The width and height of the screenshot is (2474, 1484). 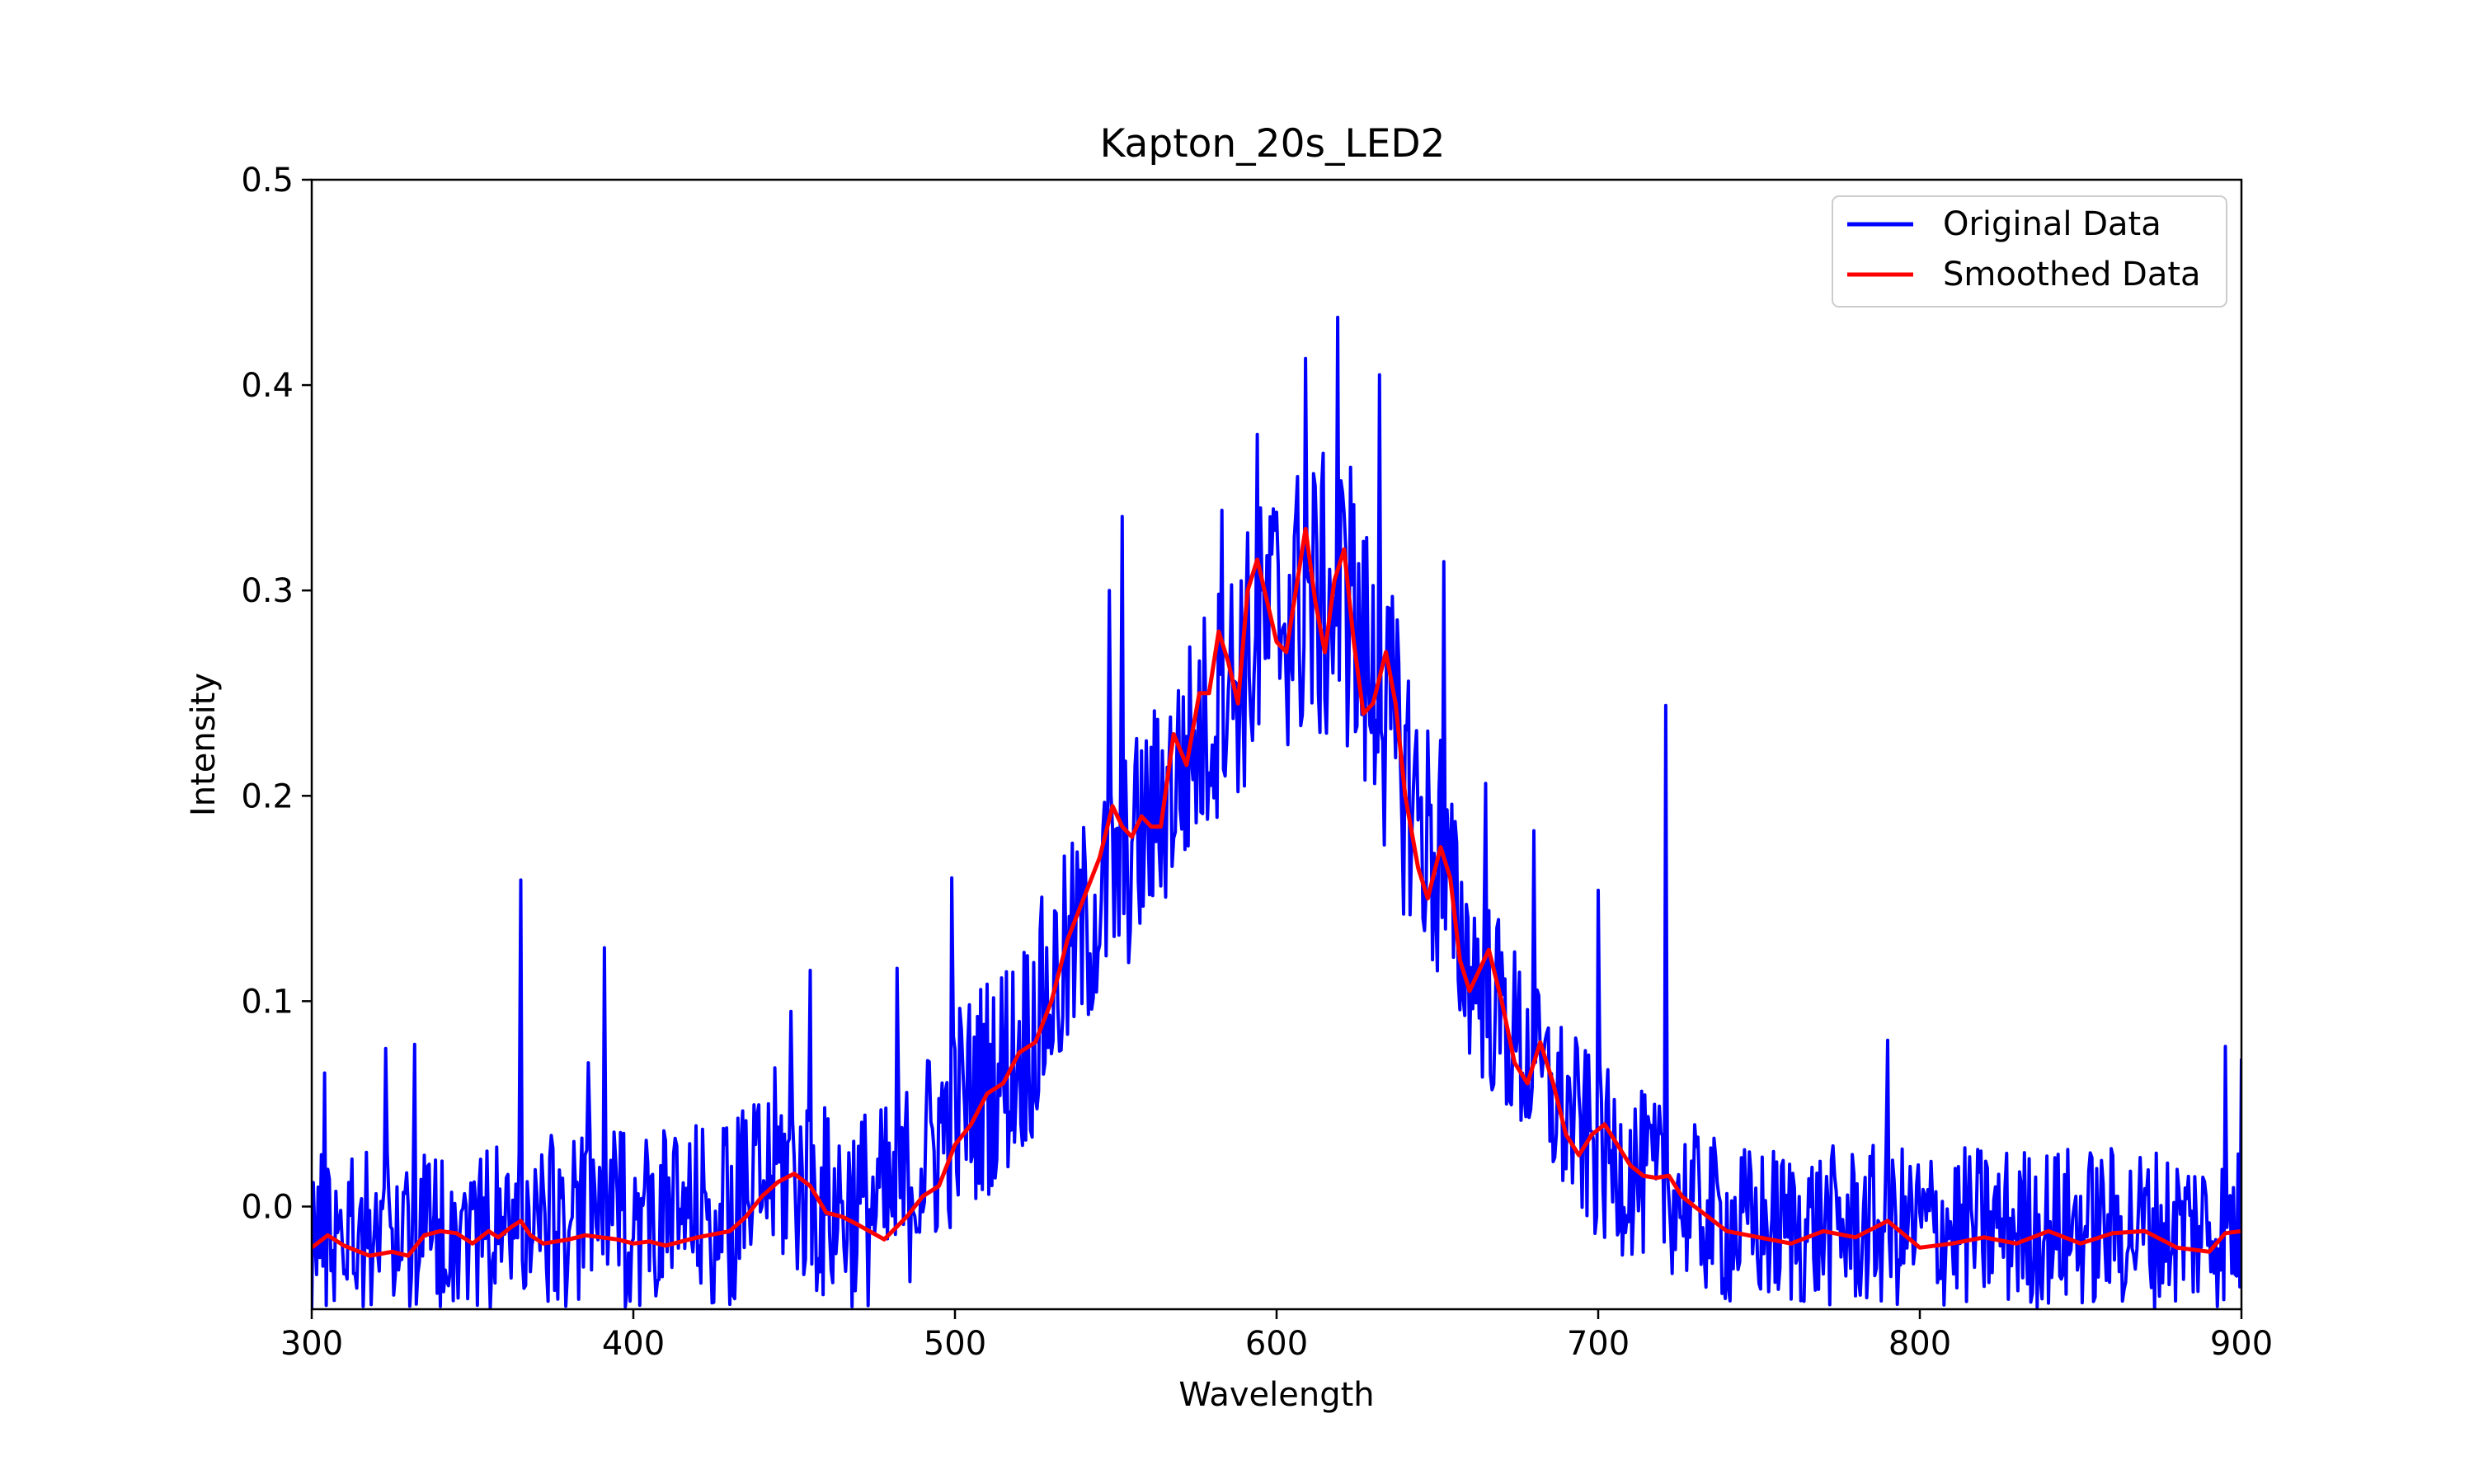 I want to click on x-axis-label: Wavelength, so click(x=1276, y=1395).